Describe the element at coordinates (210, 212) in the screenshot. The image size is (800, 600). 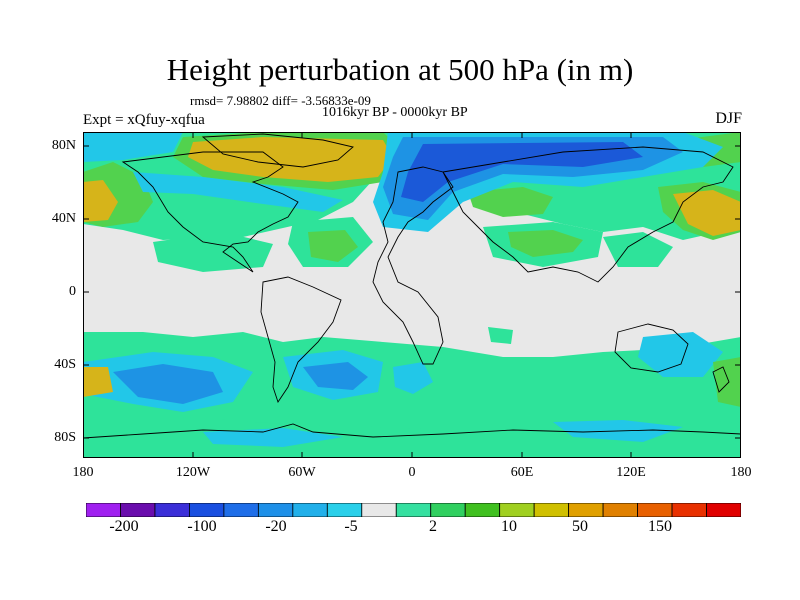
I see `north-america-coast` at that location.